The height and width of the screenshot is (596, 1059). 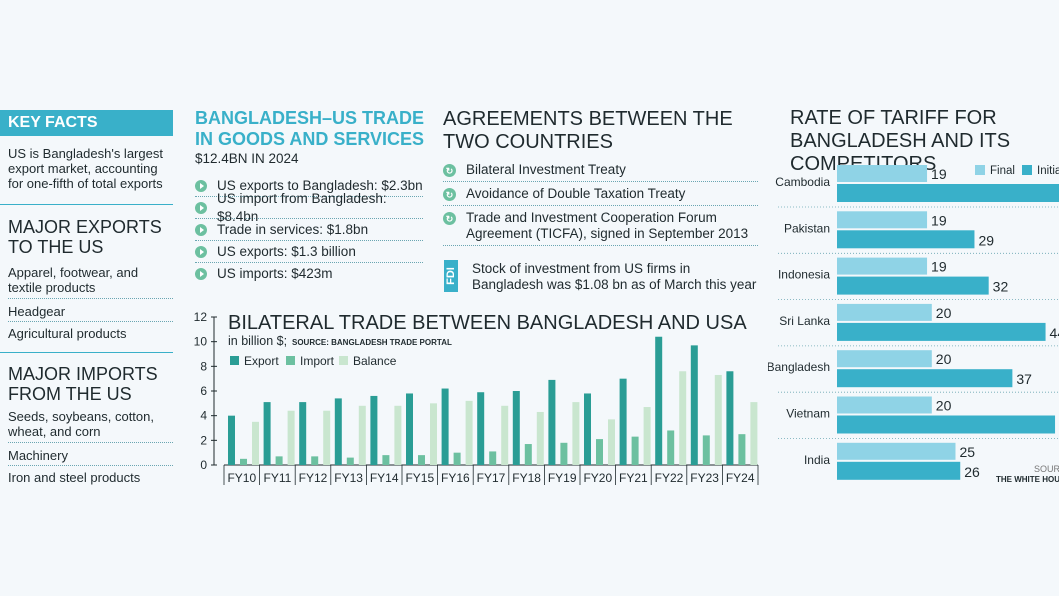 I want to click on bar-import-fy19, so click(x=564, y=453).